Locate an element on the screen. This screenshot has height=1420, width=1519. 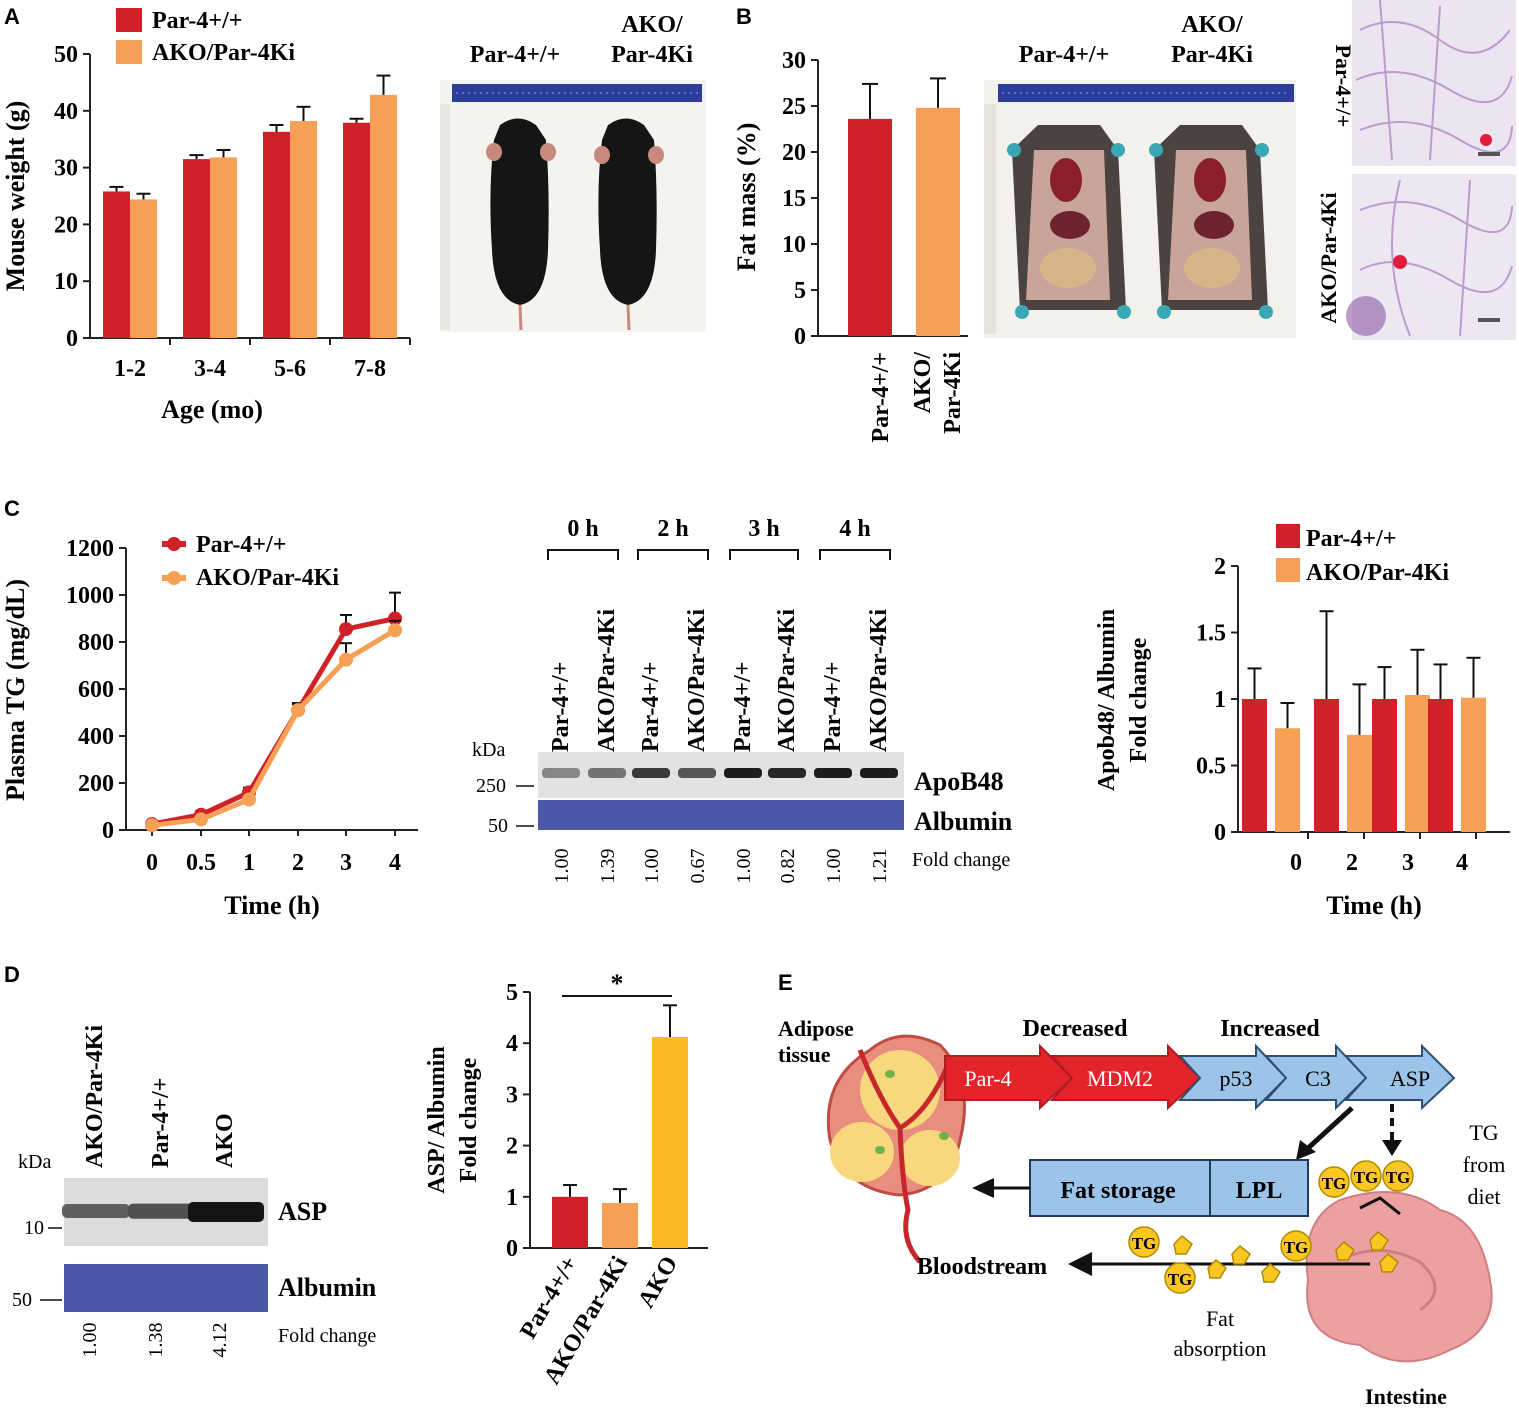
chart-a-plot: 0 10 20 30 40 50 1-2 3-4 5-6 7-8 is located at coordinates (232, 212).